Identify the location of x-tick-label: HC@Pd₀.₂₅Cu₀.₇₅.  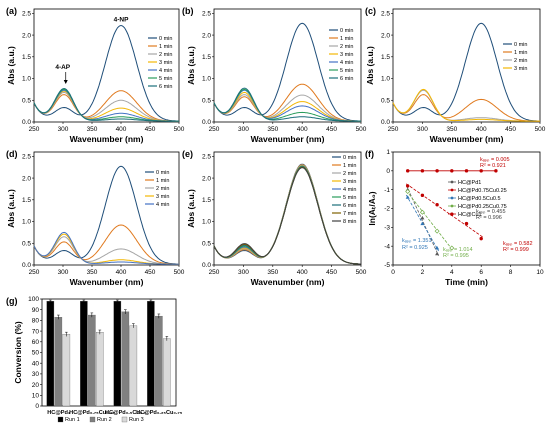
(159, 413).